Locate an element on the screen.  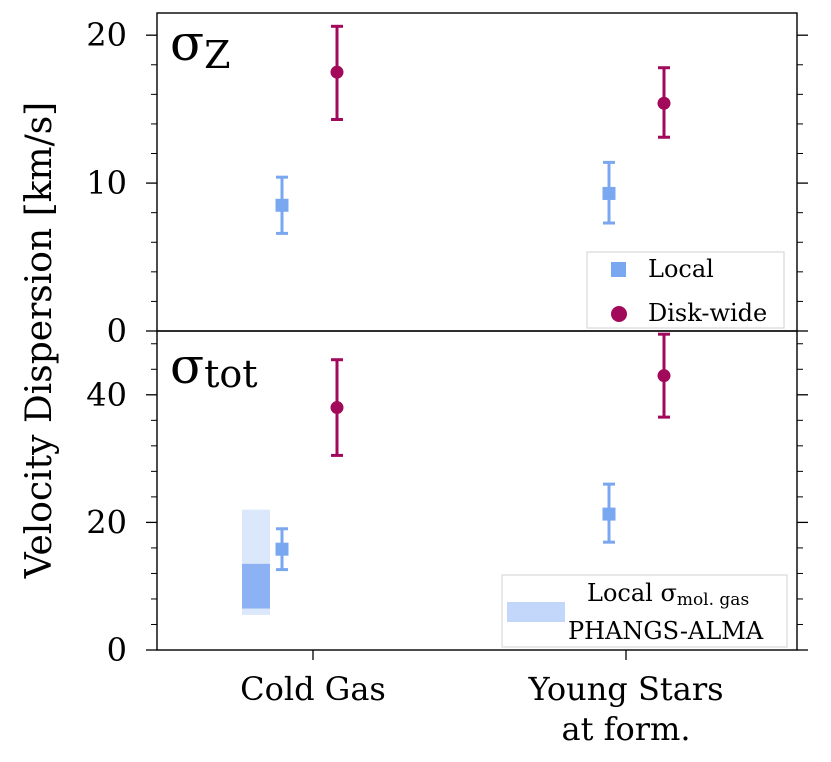
y-tick-label: 10 is located at coordinates (106, 183).